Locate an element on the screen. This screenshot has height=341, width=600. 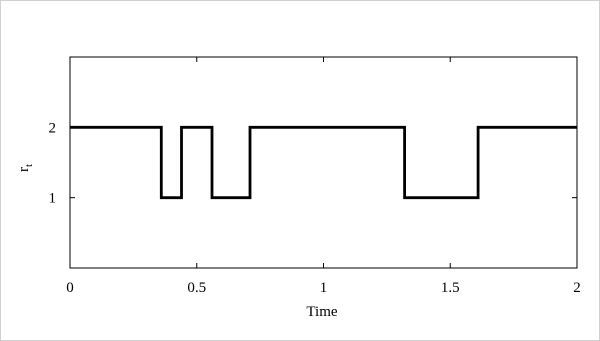
y-tick-label-0: 1 is located at coordinates (53, 199).